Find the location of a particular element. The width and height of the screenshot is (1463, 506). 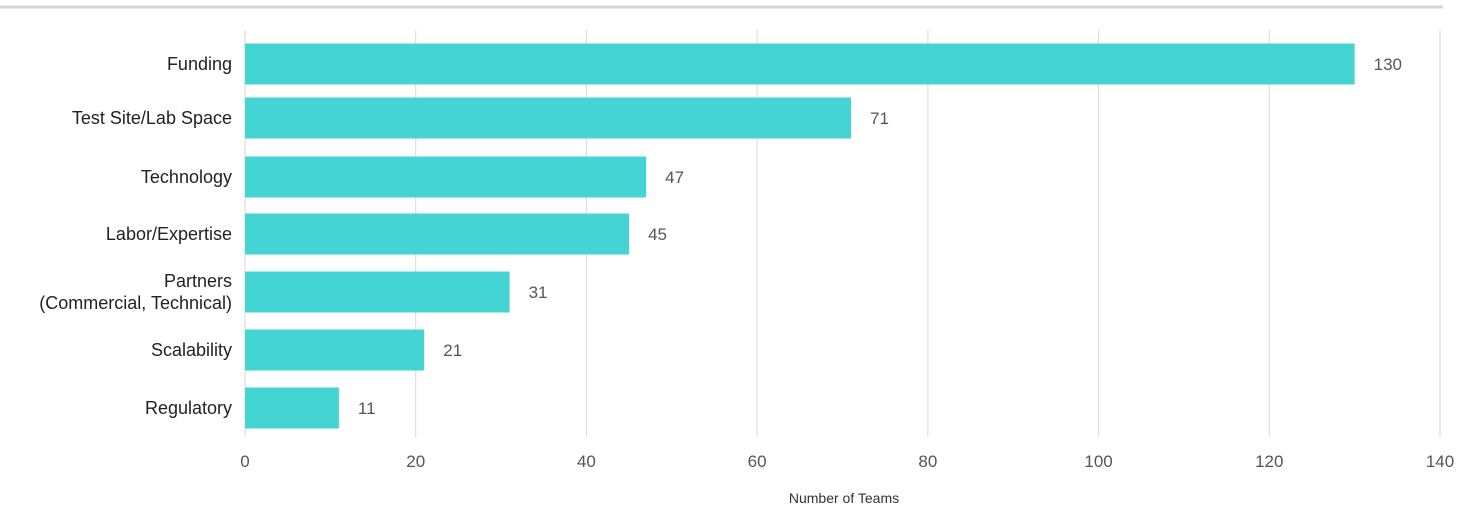

data-label: 21 is located at coordinates (452, 350).